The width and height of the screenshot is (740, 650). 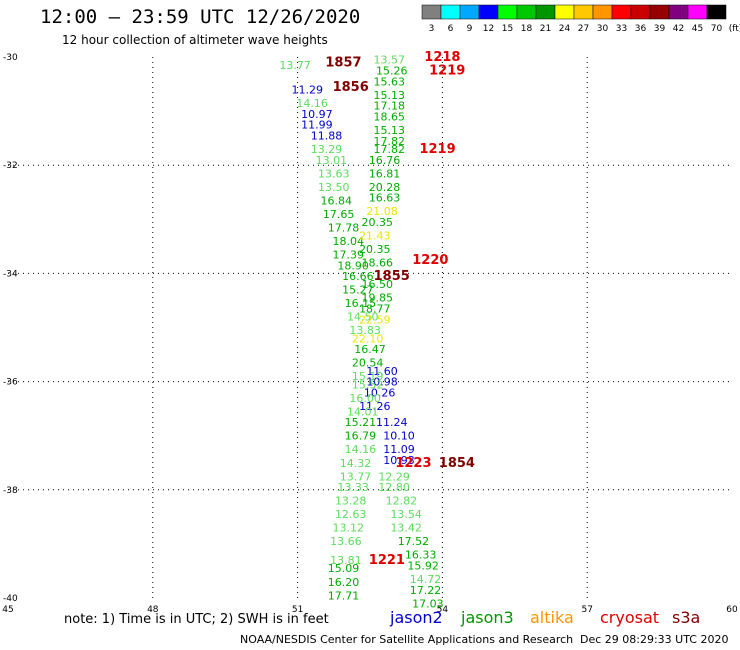 I want to click on wave-height-label: 22.59, so click(x=375, y=319).